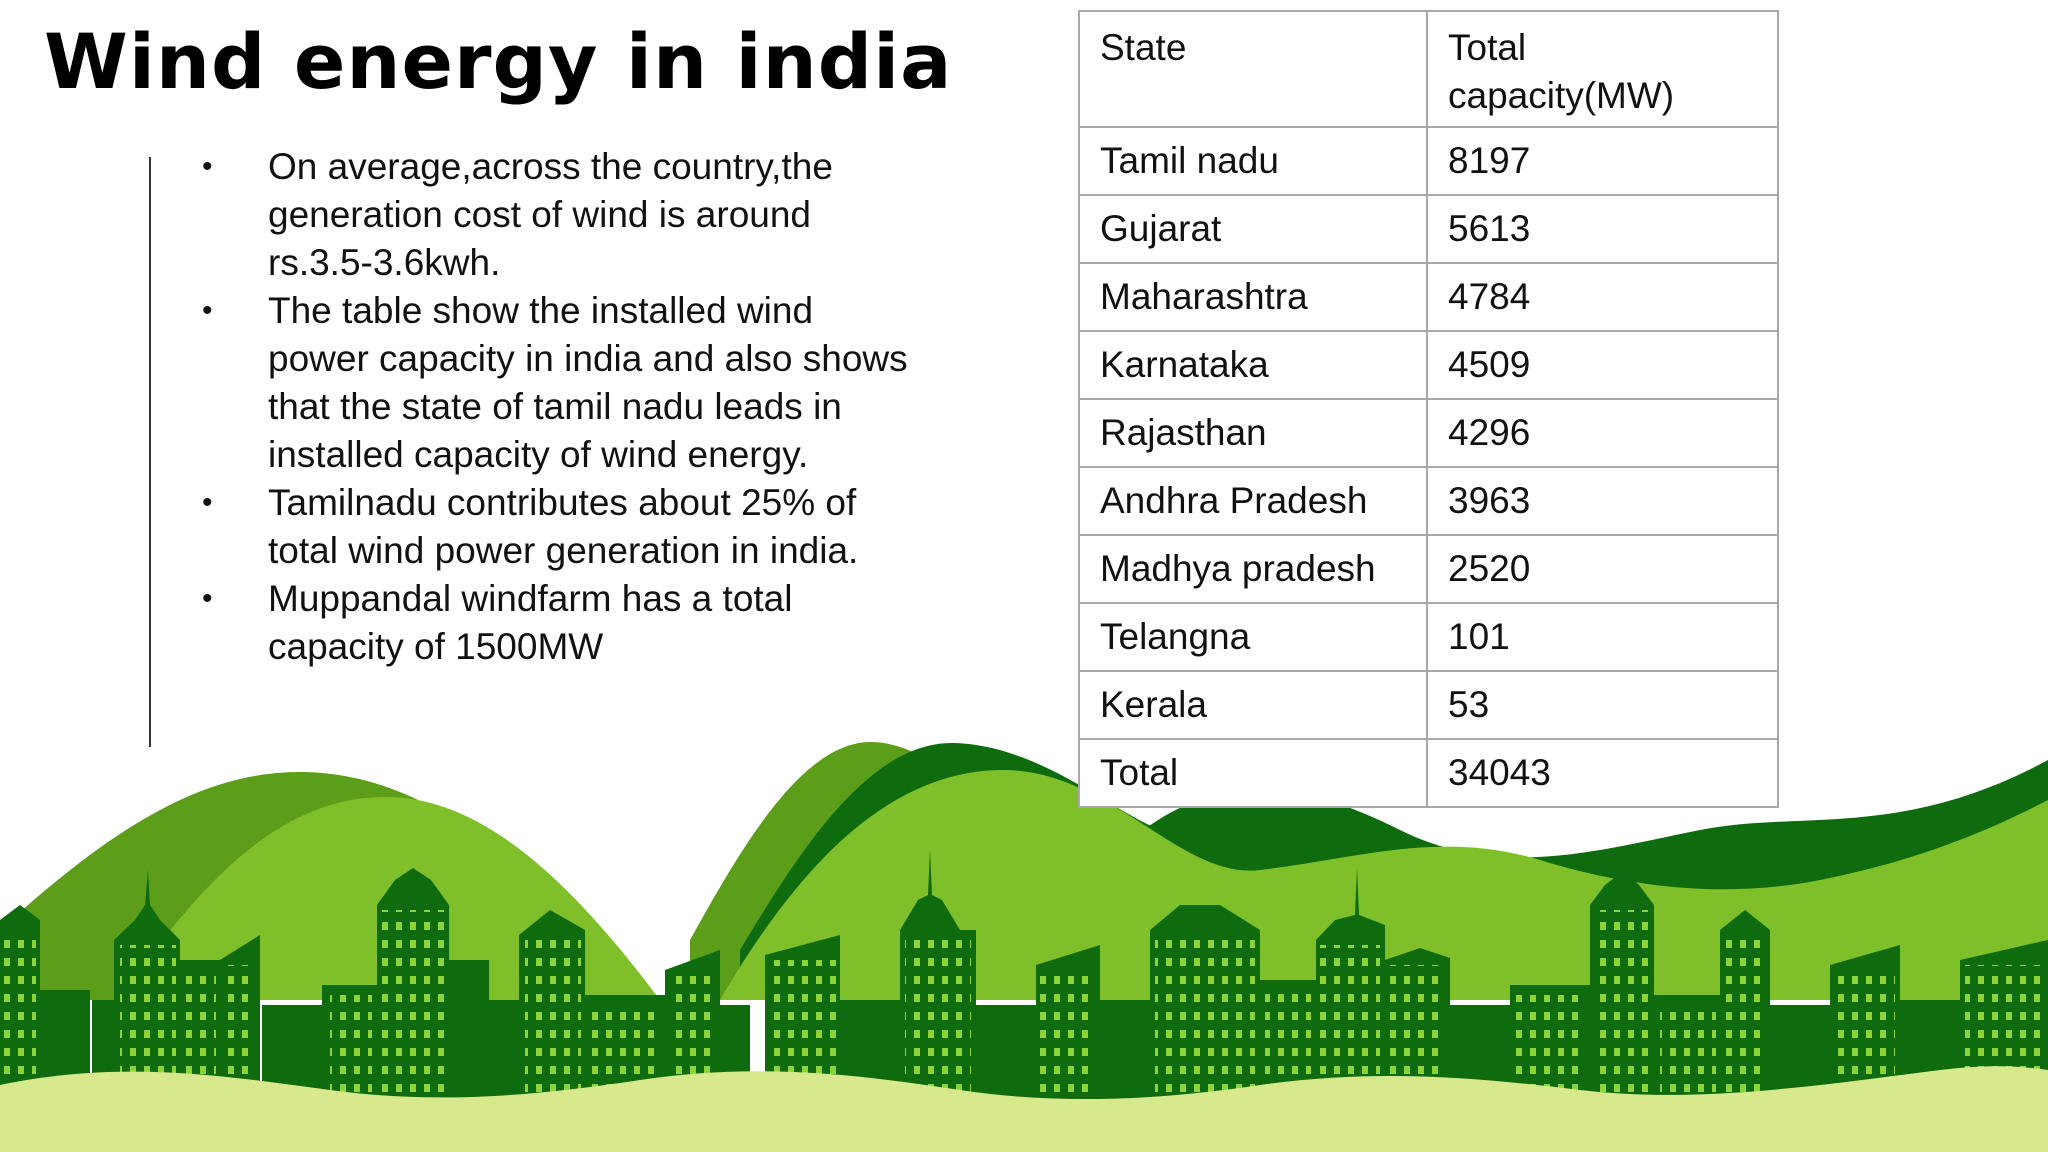  What do you see at coordinates (1602, 501) in the screenshot?
I see `capacity-cell: 3963` at bounding box center [1602, 501].